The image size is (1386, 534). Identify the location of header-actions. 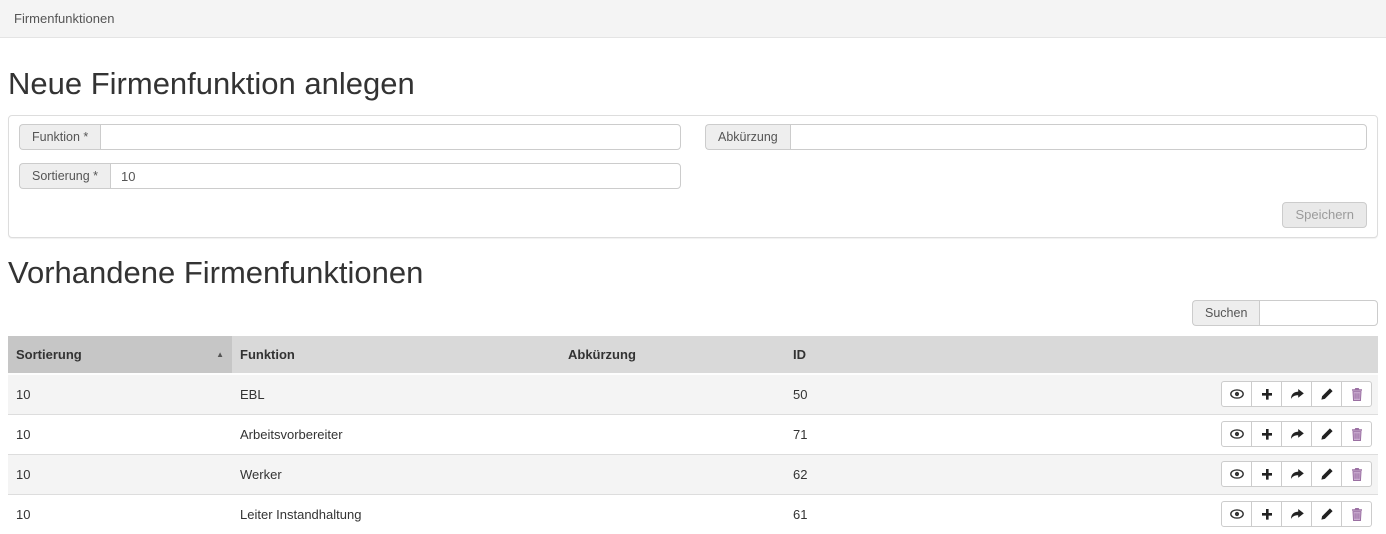
(1294, 355).